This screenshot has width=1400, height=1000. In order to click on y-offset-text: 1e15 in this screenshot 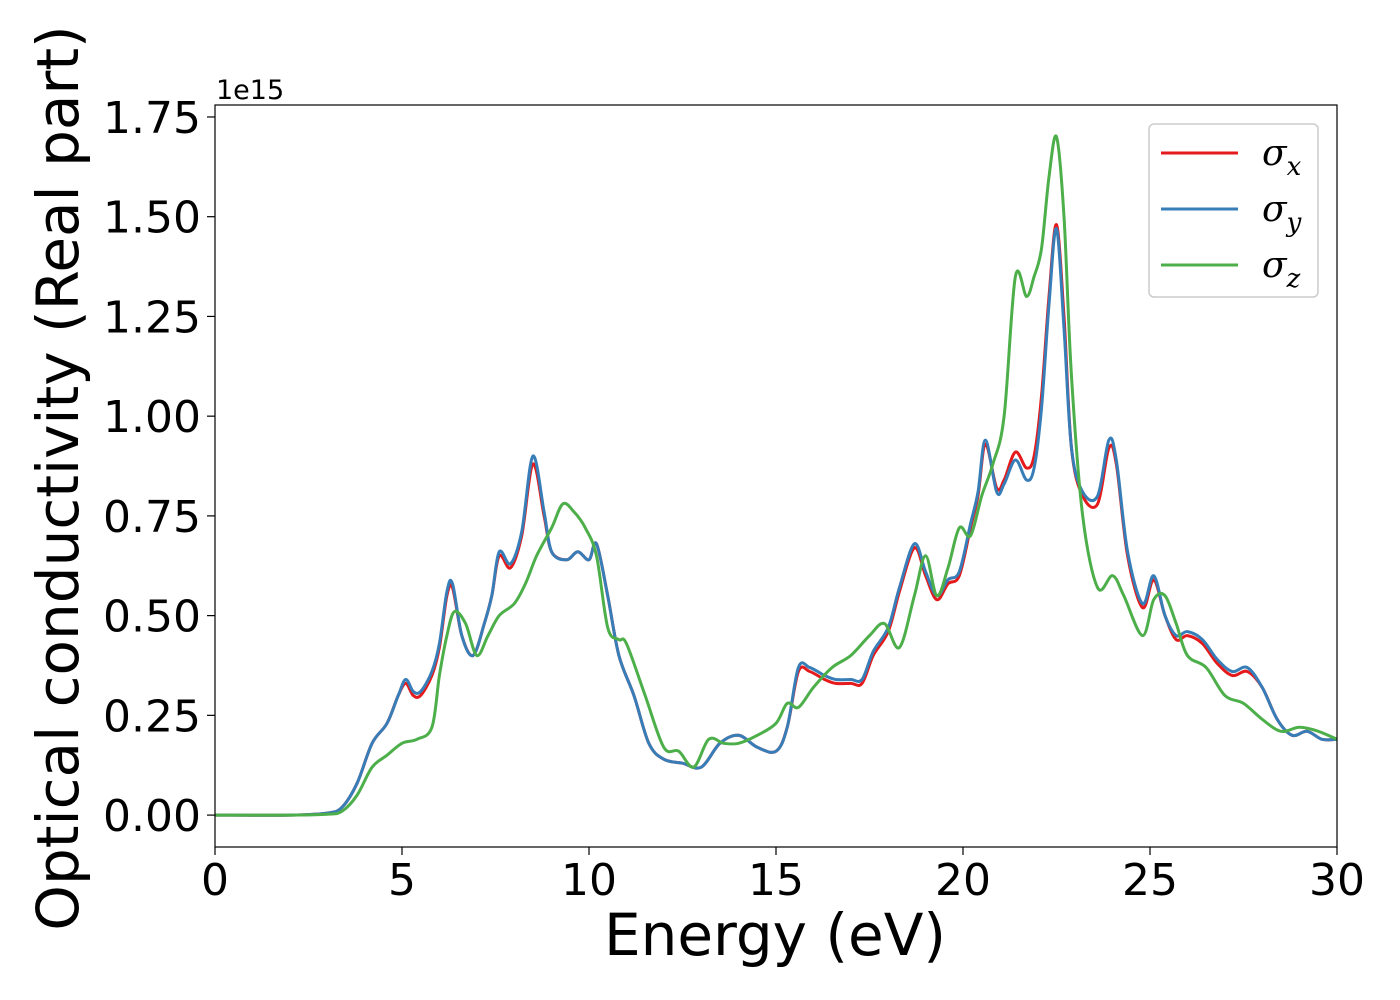, I will do `click(250, 90)`.